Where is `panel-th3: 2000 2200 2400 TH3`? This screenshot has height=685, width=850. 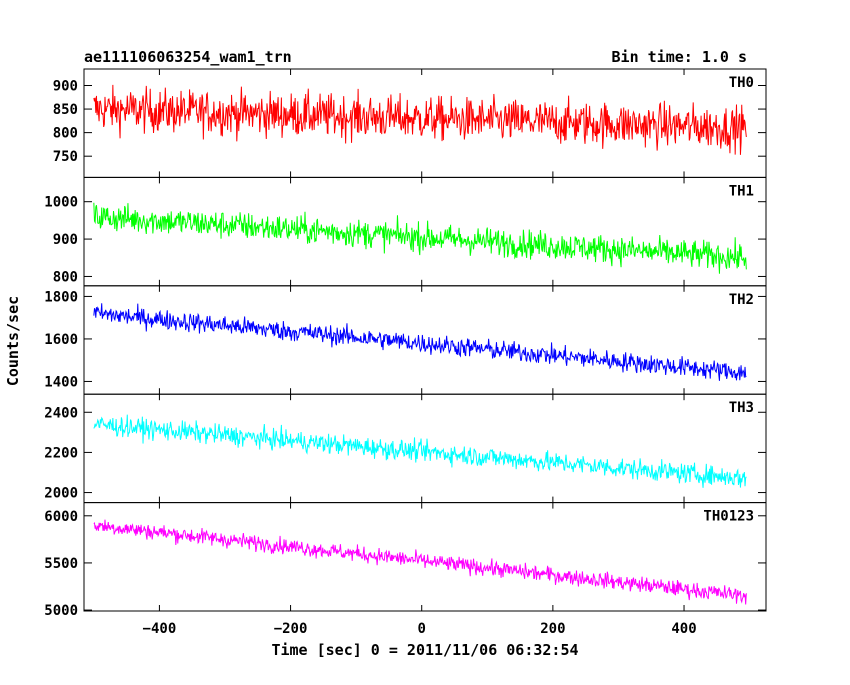 panel-th3: 2000 2200 2400 TH3 is located at coordinates (405, 448).